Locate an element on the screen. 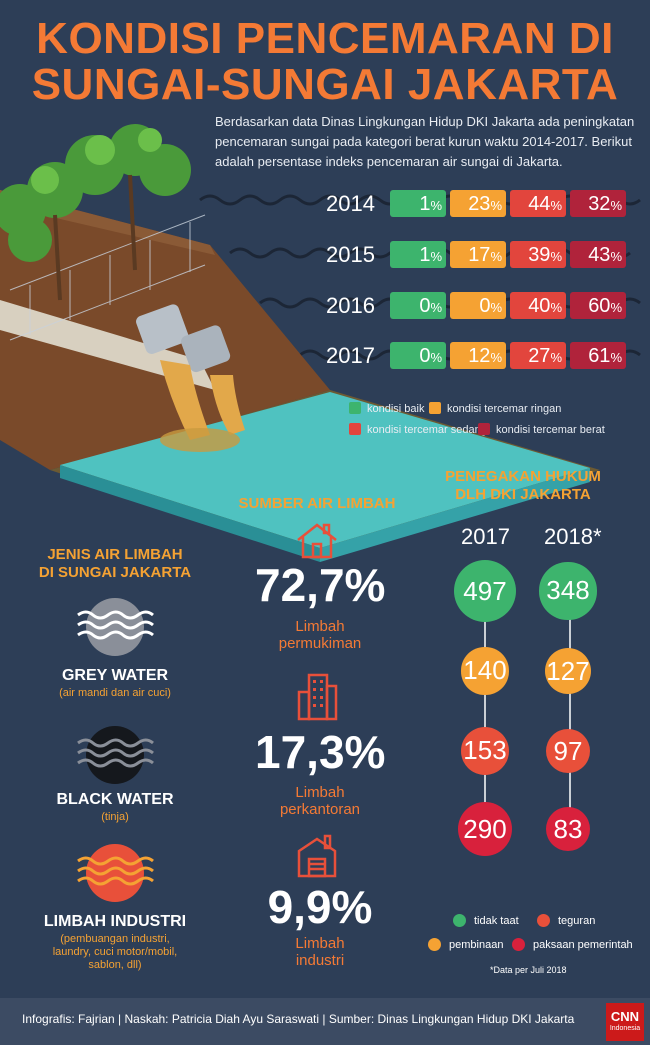  industrial-waste-sub3: sablon, dll) is located at coordinates (115, 965).